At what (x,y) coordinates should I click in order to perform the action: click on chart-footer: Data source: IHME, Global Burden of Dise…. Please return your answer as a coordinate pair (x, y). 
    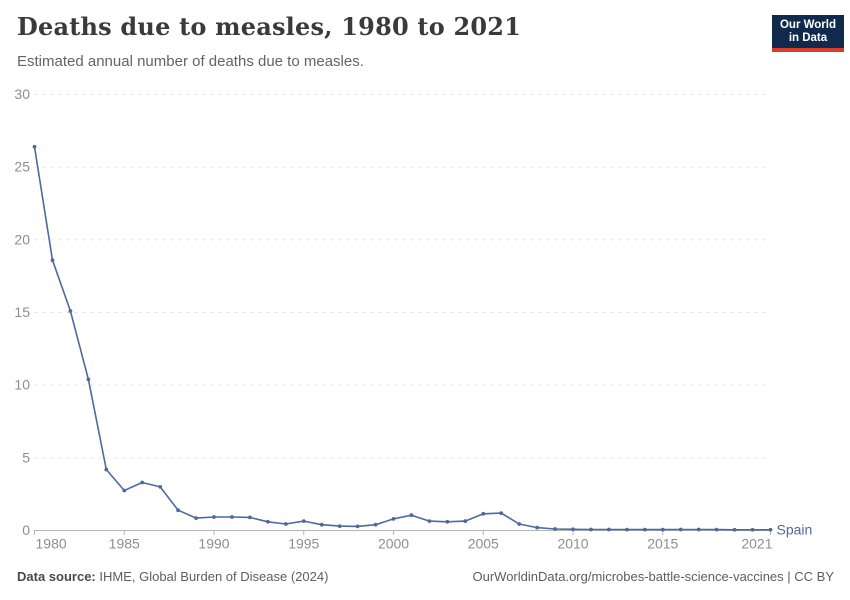
    Looking at the image, I should click on (425, 576).